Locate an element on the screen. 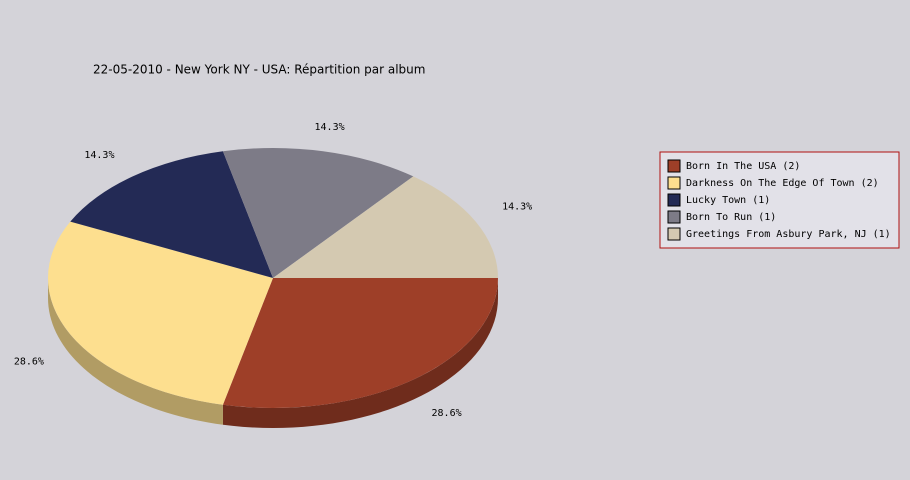 The width and height of the screenshot is (910, 480). legend-box is located at coordinates (779, 200).